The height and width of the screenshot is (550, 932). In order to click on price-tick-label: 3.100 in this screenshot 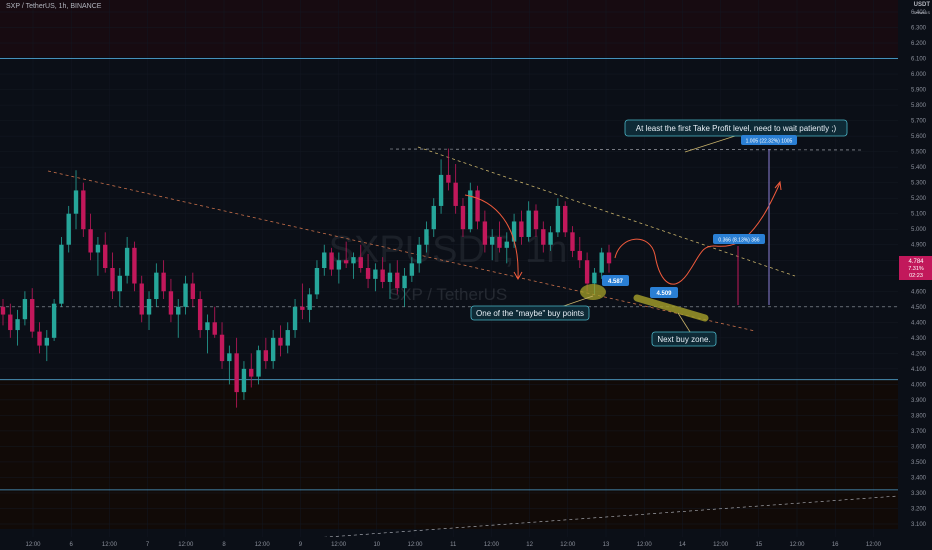, I will do `click(919, 525)`.